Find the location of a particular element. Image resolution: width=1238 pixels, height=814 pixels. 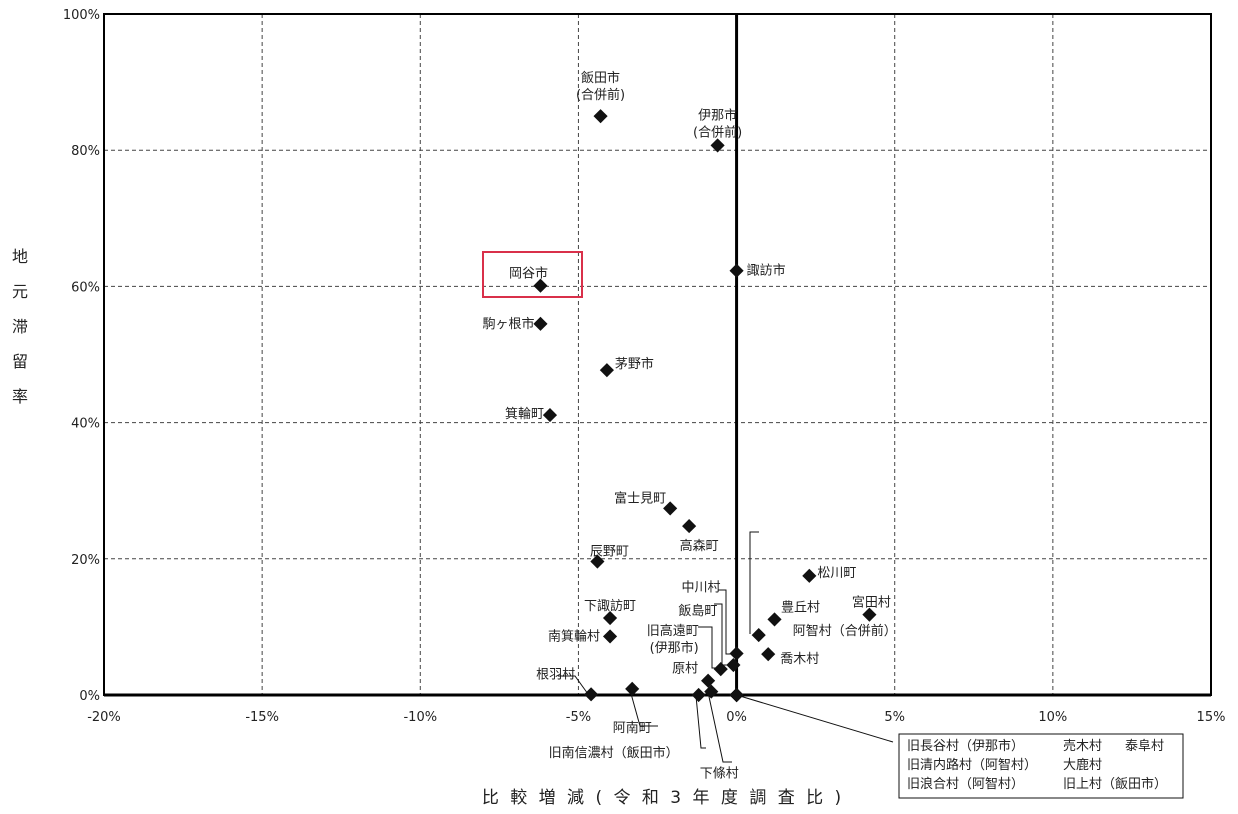

point-label: 南箕輪村 is located at coordinates (574, 636).